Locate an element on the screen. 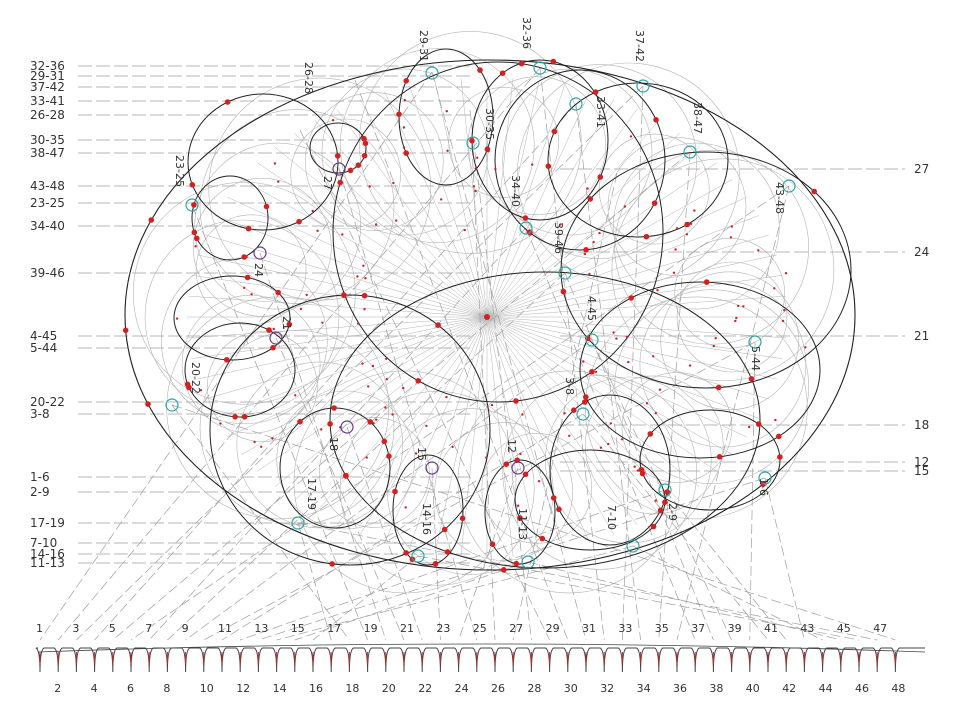  bottom-label: 46 is located at coordinates (862, 688).